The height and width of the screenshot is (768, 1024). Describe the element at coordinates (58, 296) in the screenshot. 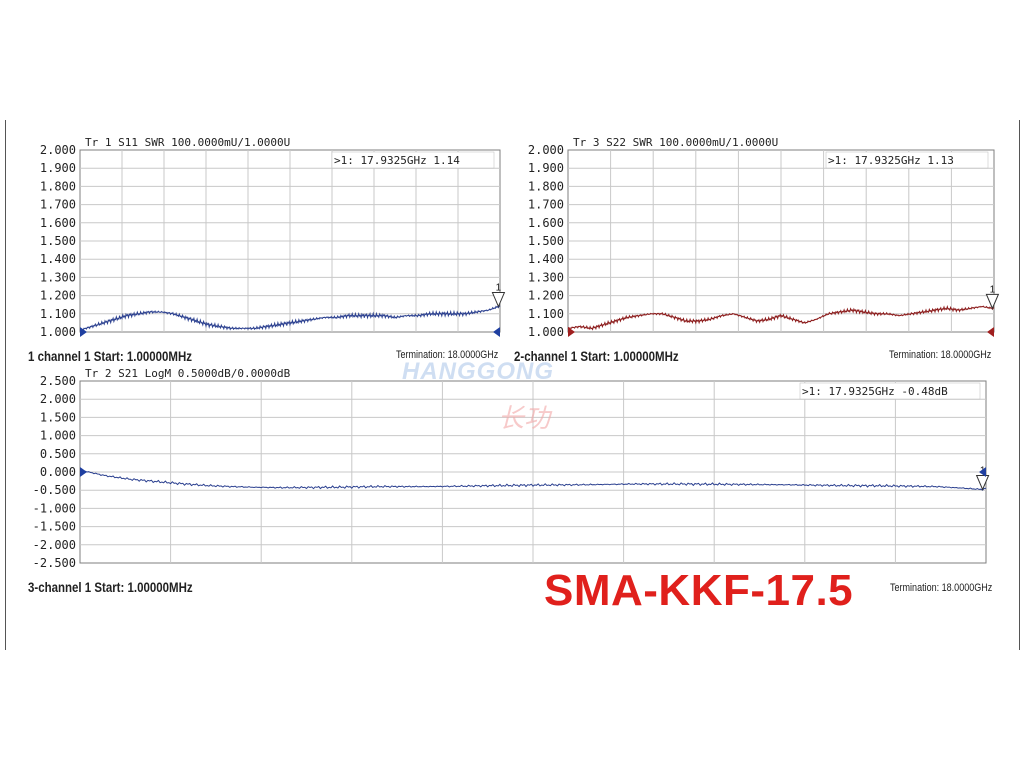

I see `s11-y-tick-label: 1.200` at that location.